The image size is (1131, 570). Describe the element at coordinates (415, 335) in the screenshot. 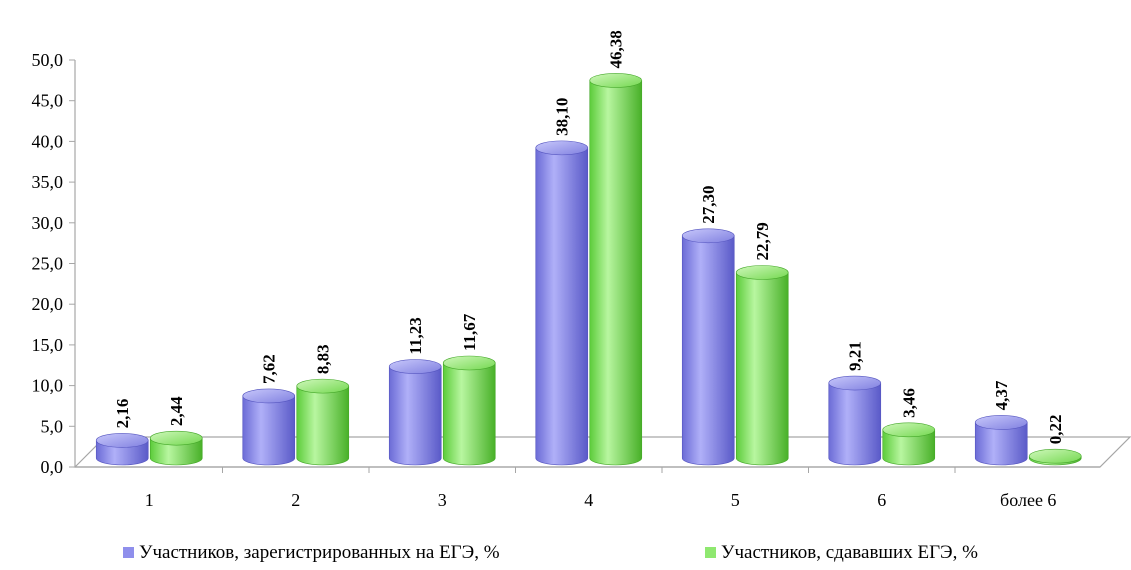

I see `data-label: 11,23` at that location.